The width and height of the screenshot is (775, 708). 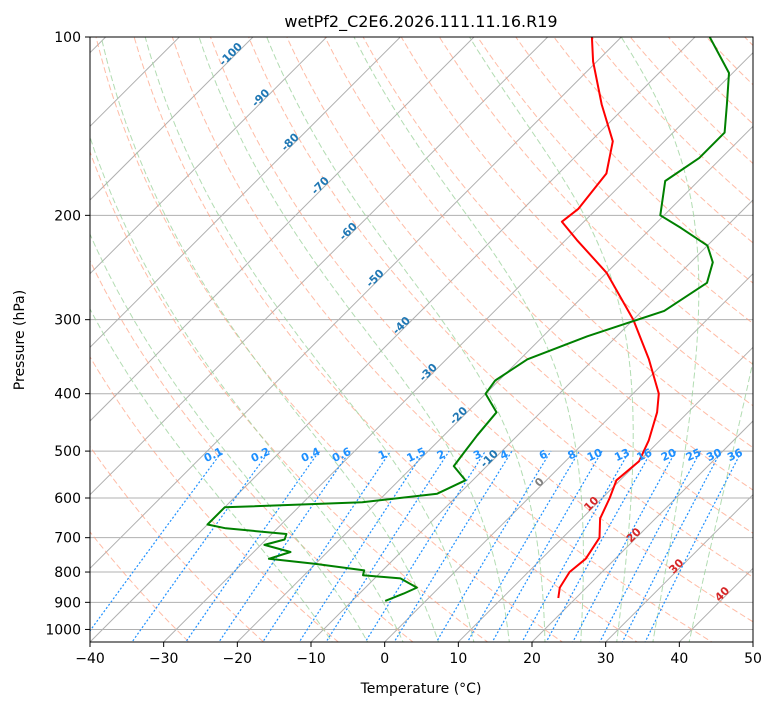 I want to click on mixing-ratio-label: 25, so click(x=693, y=455).